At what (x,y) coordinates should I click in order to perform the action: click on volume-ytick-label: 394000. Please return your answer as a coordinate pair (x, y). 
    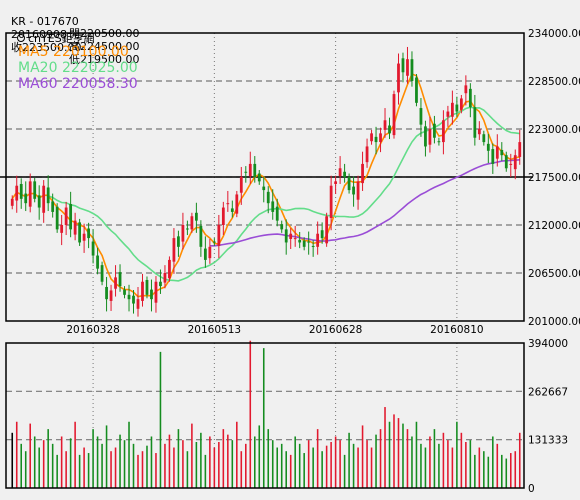
    Looking at the image, I should click on (548, 344).